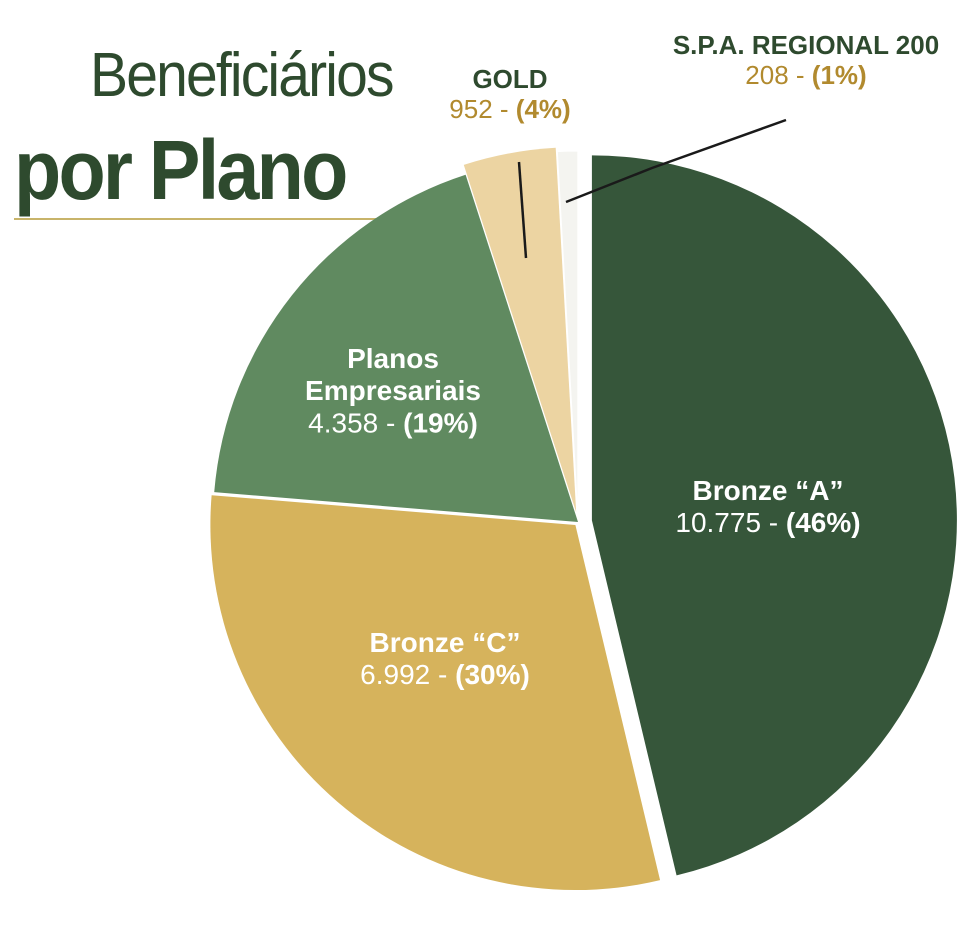  I want to click on data-label-bronze-c: Bronze “C” 6.992 - (30%), so click(445, 658).